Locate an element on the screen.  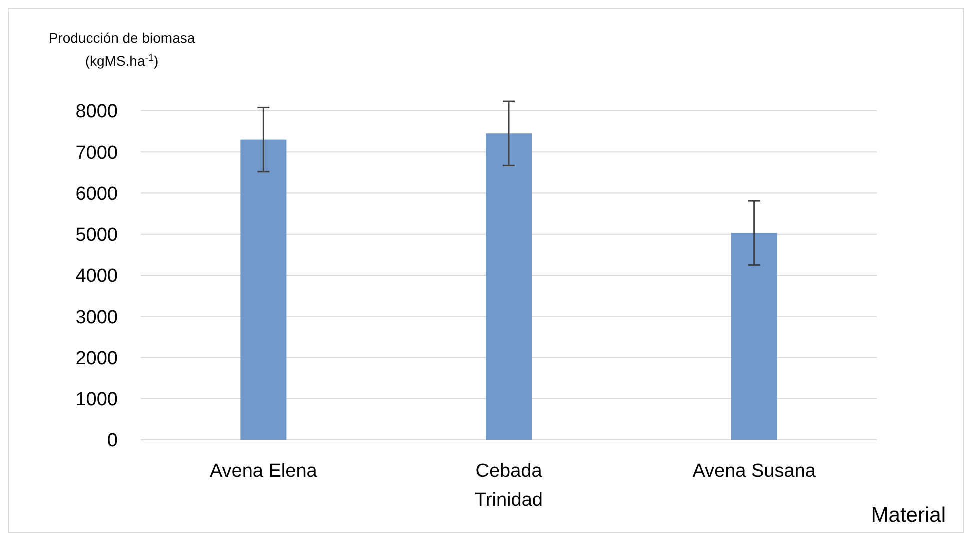
y-axis-title: Producción de biomasa (kgMS.ha$^{-1}$) is located at coordinates (122, 49).